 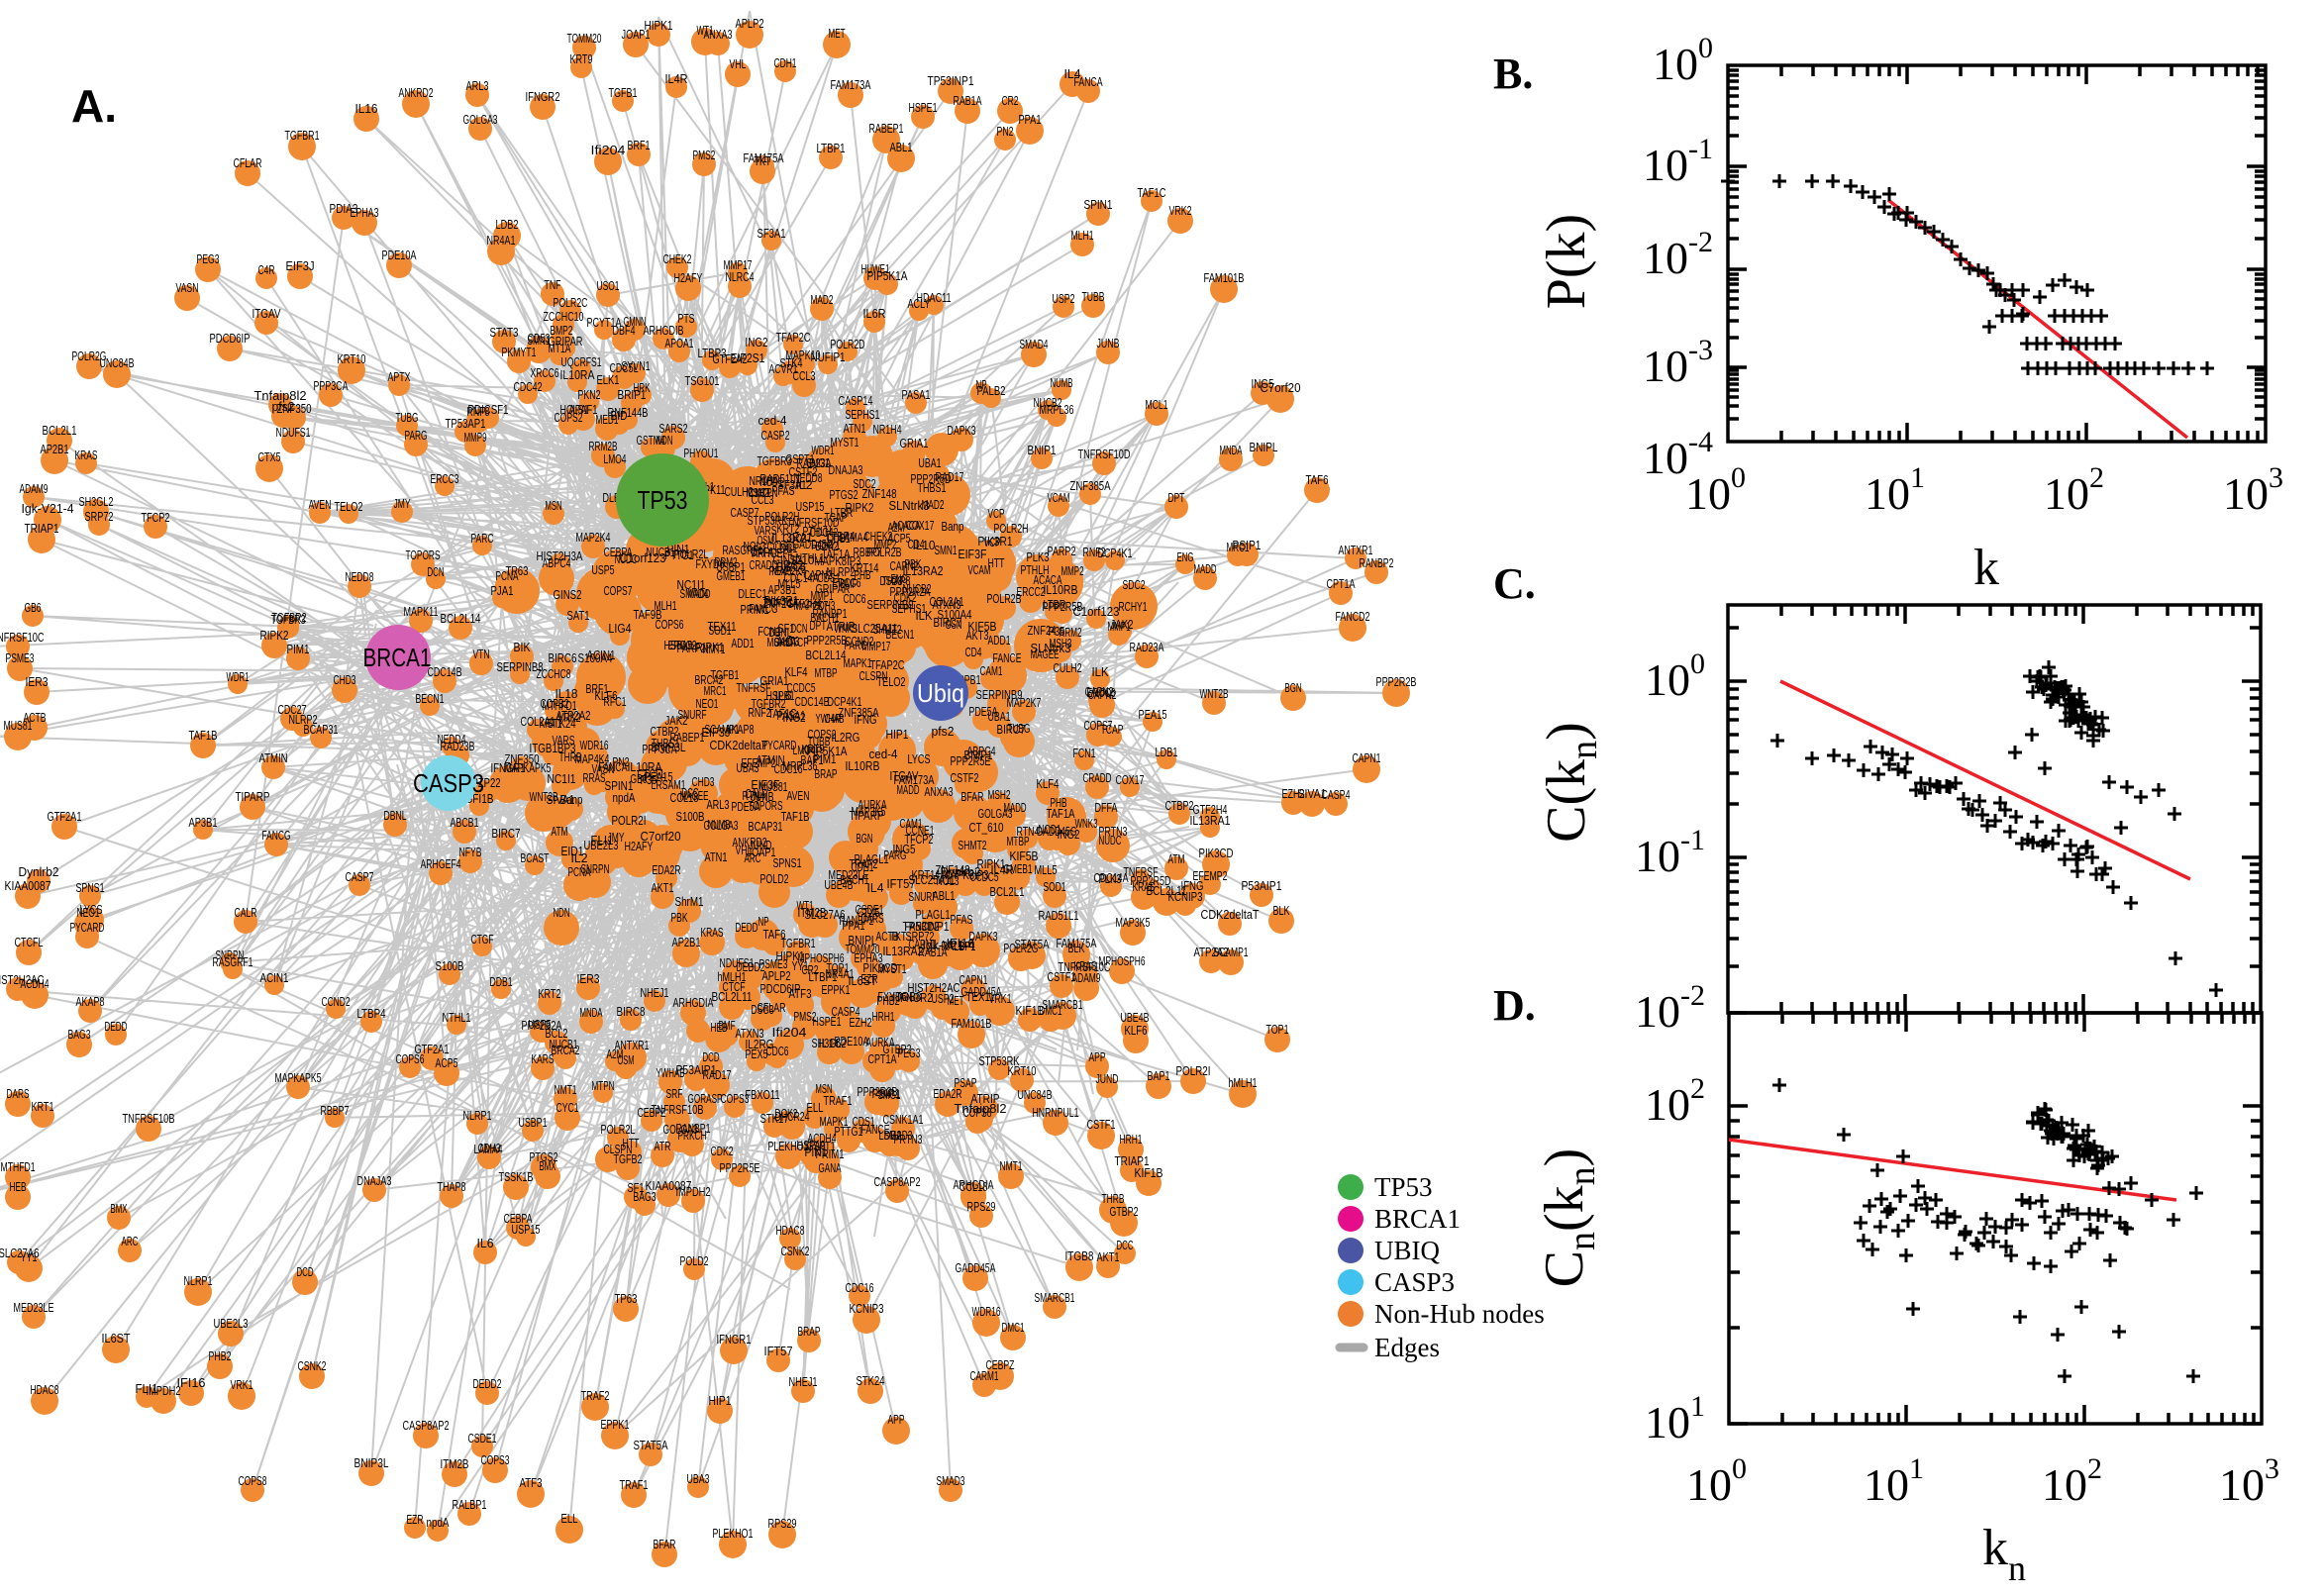 I want to click on svg-text: SNRPN, so click(x=595, y=869).